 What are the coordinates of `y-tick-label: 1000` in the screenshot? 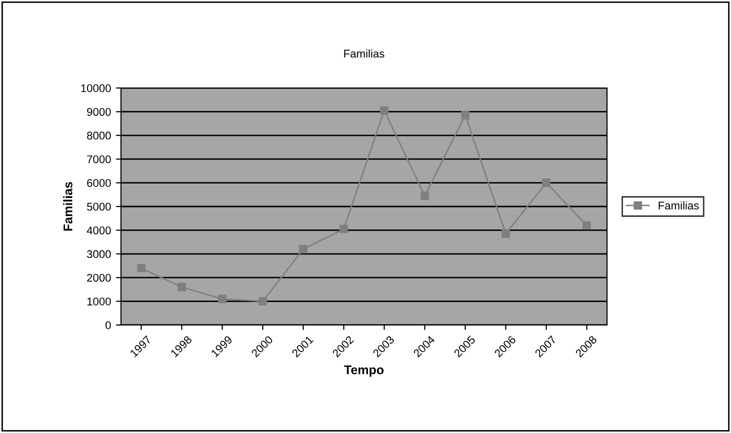 It's located at (99, 302).